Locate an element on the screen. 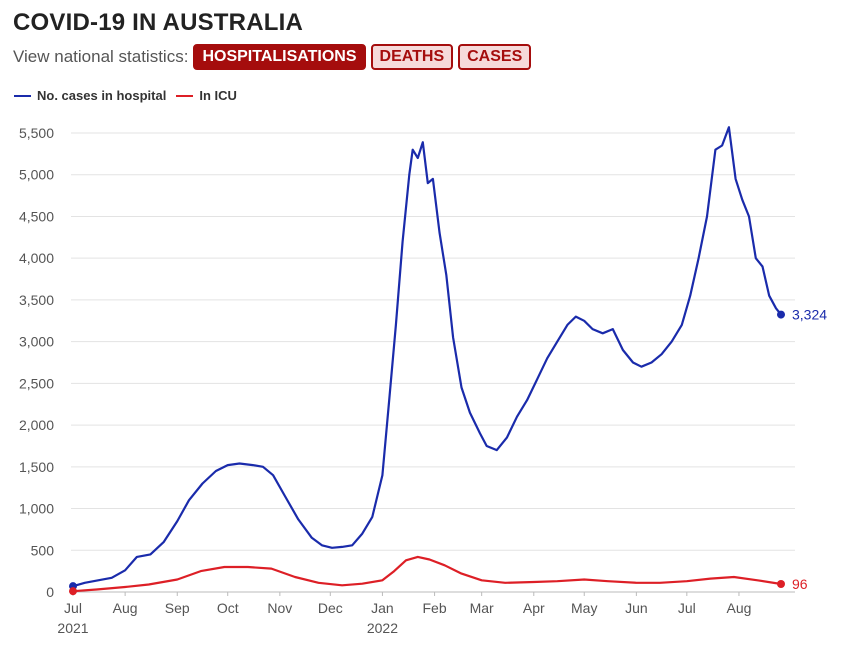 This screenshot has width=851, height=647. y-tick-label: 4,000 is located at coordinates (36, 258).